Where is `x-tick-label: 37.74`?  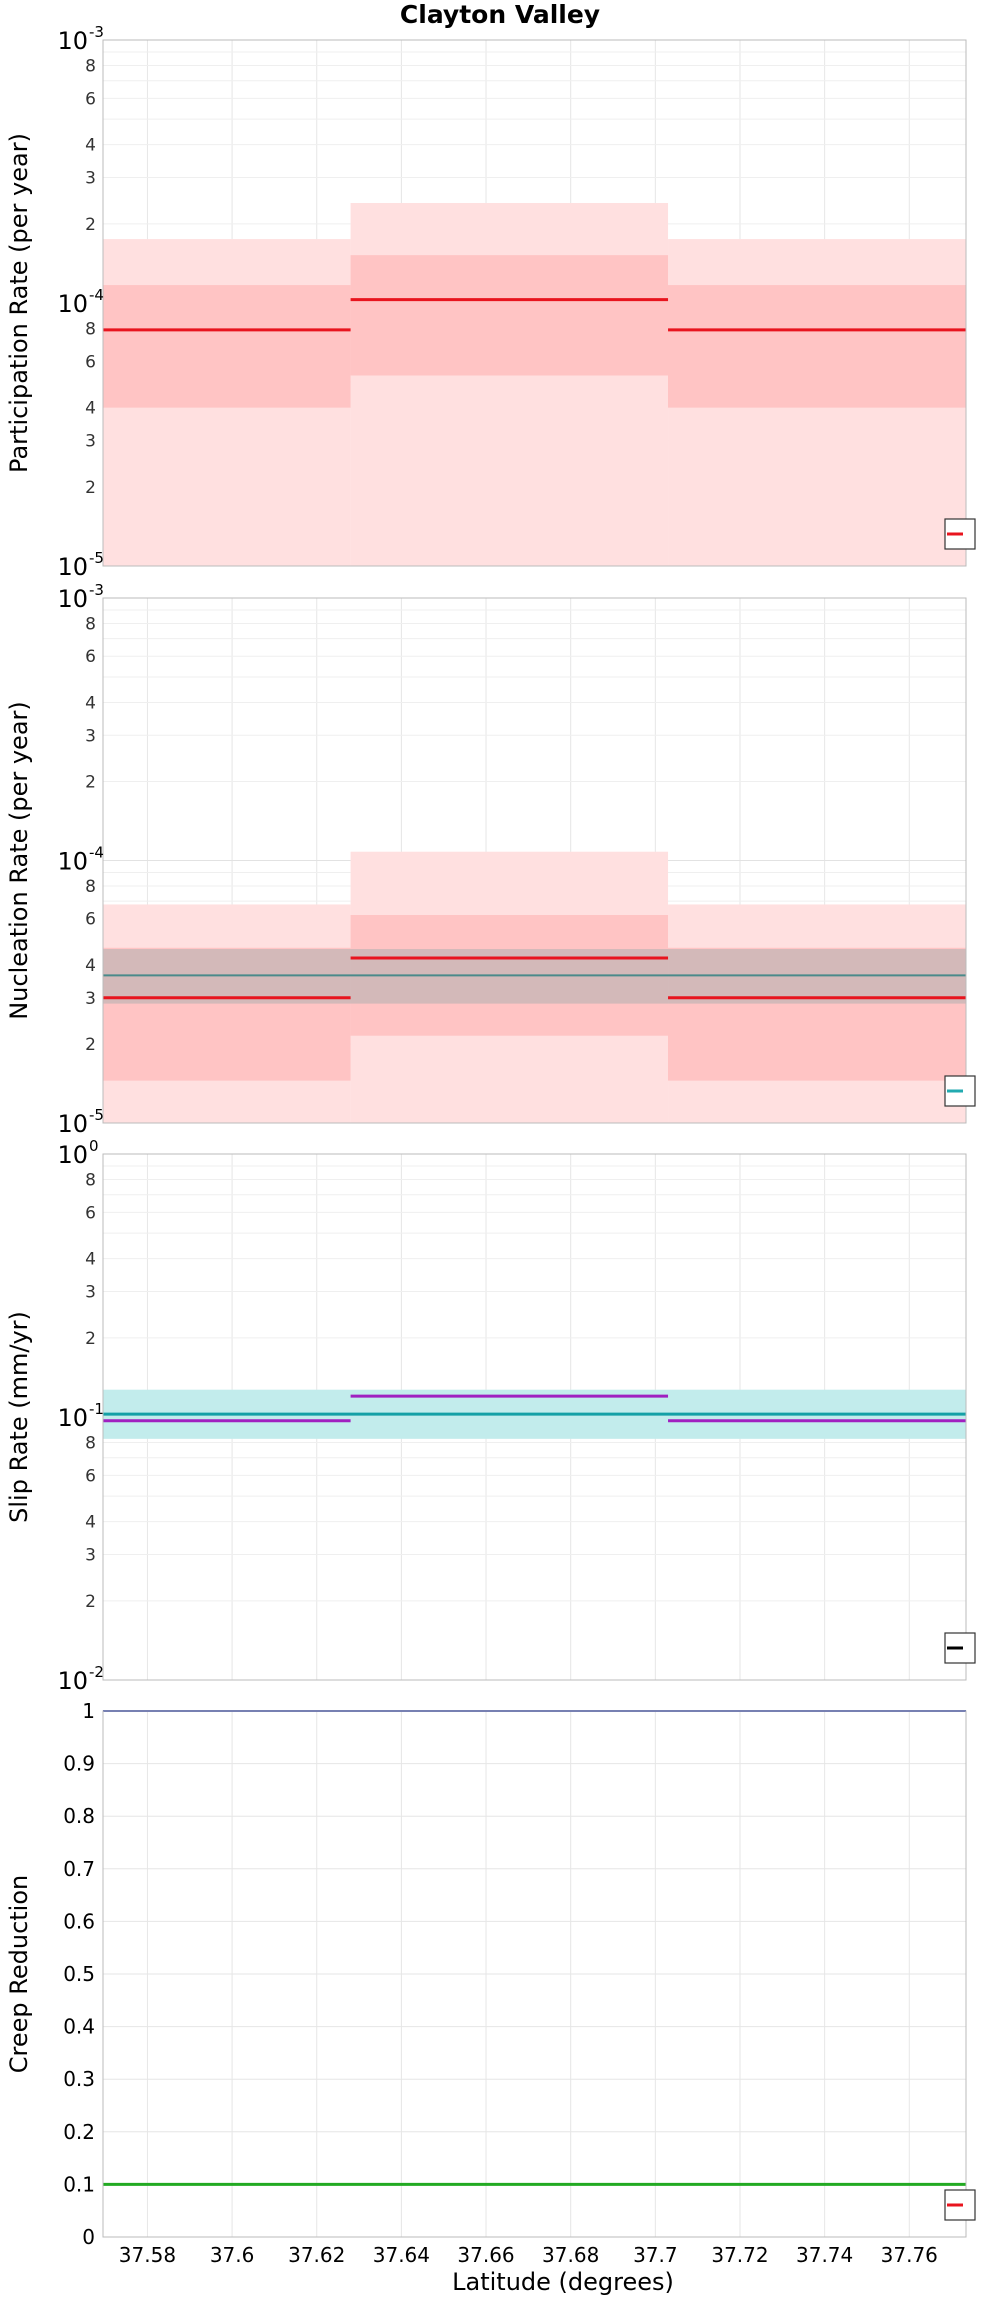
x-tick-label: 37.74 is located at coordinates (824, 2255).